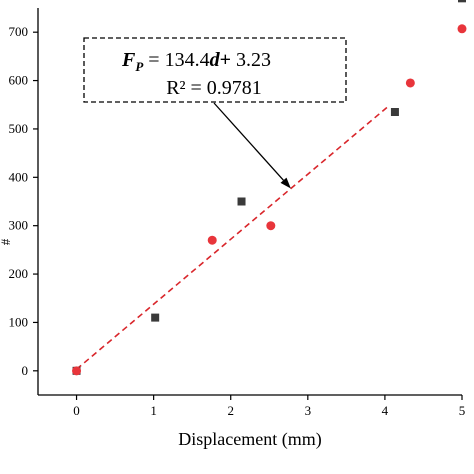  What do you see at coordinates (128, 60) in the screenshot?
I see `equation-symbol: F` at bounding box center [128, 60].